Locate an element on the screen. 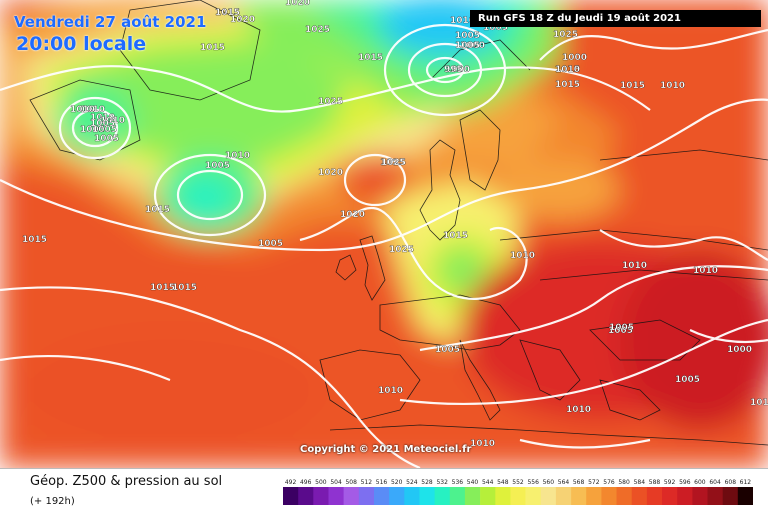 The width and height of the screenshot is (768, 512). legend-value: 604 is located at coordinates (715, 482).